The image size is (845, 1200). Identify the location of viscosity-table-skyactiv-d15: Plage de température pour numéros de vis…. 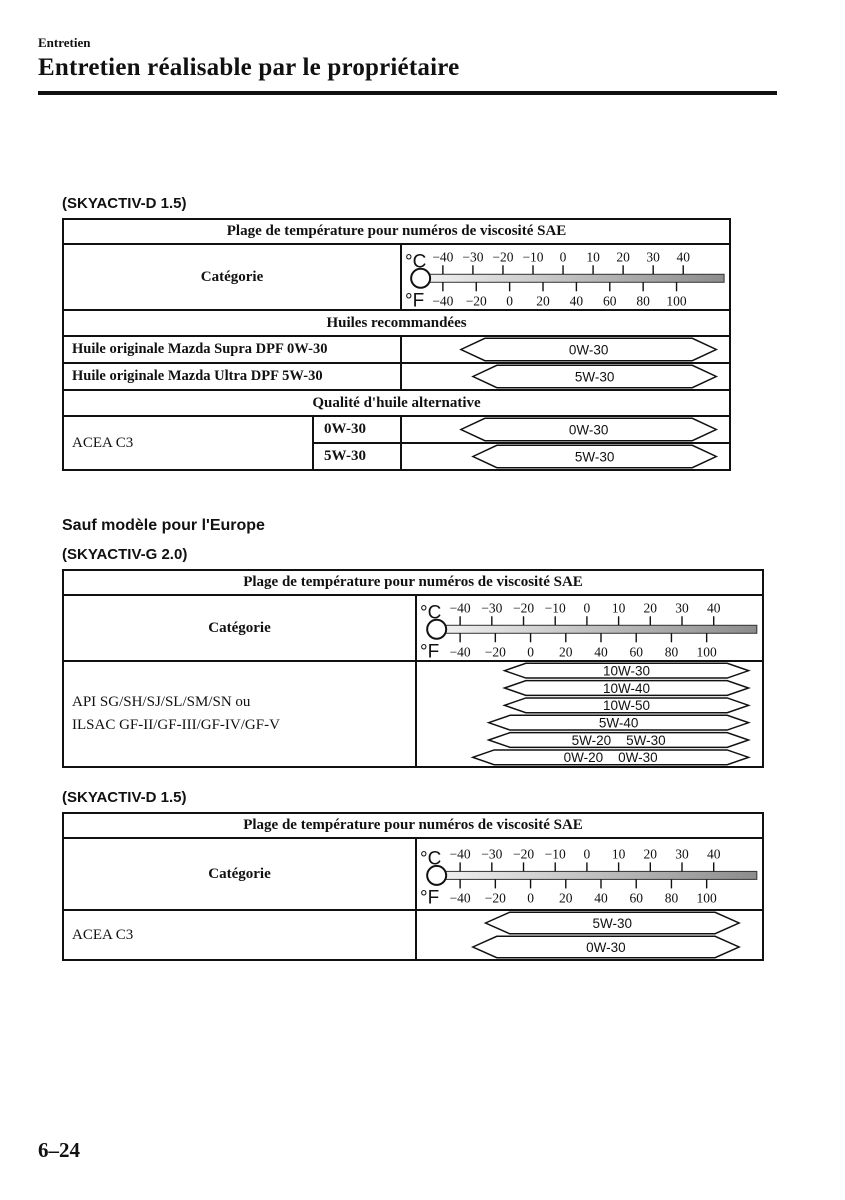
(413, 886).